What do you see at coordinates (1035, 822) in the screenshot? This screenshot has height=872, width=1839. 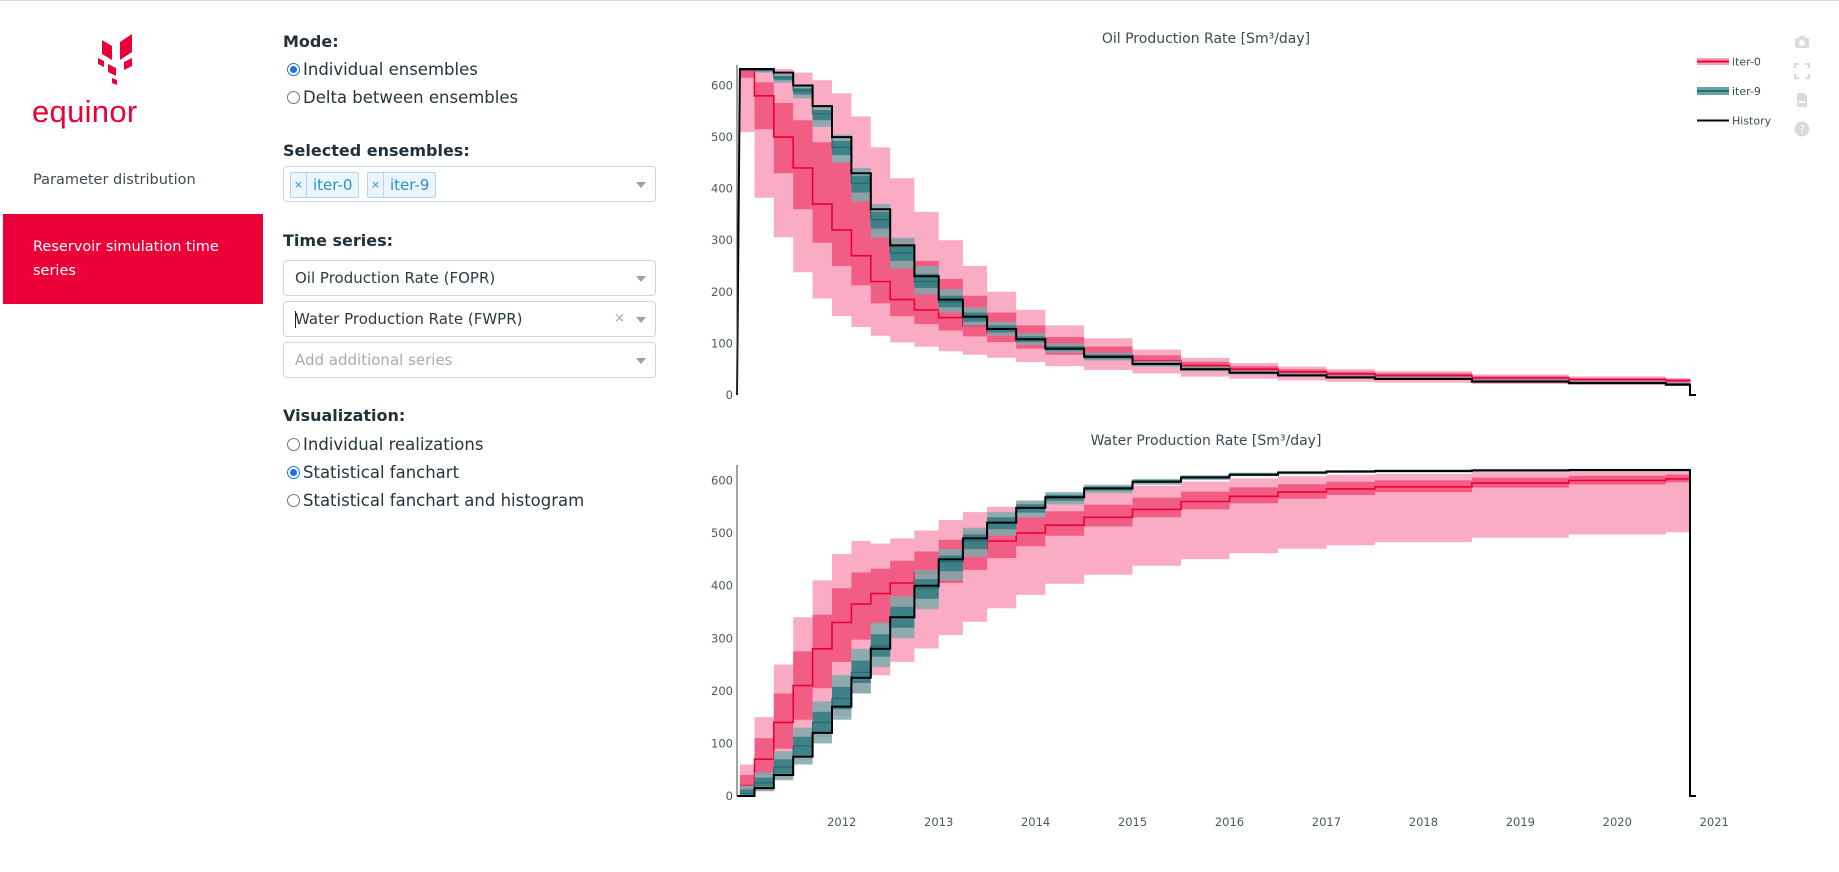 I see `x-tick-label: 2014` at bounding box center [1035, 822].